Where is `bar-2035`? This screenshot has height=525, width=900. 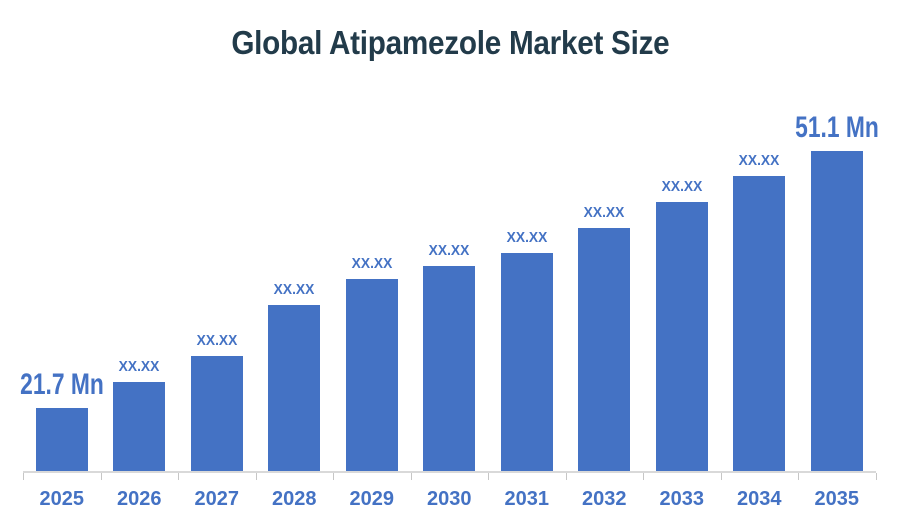
bar-2035 is located at coordinates (836, 311).